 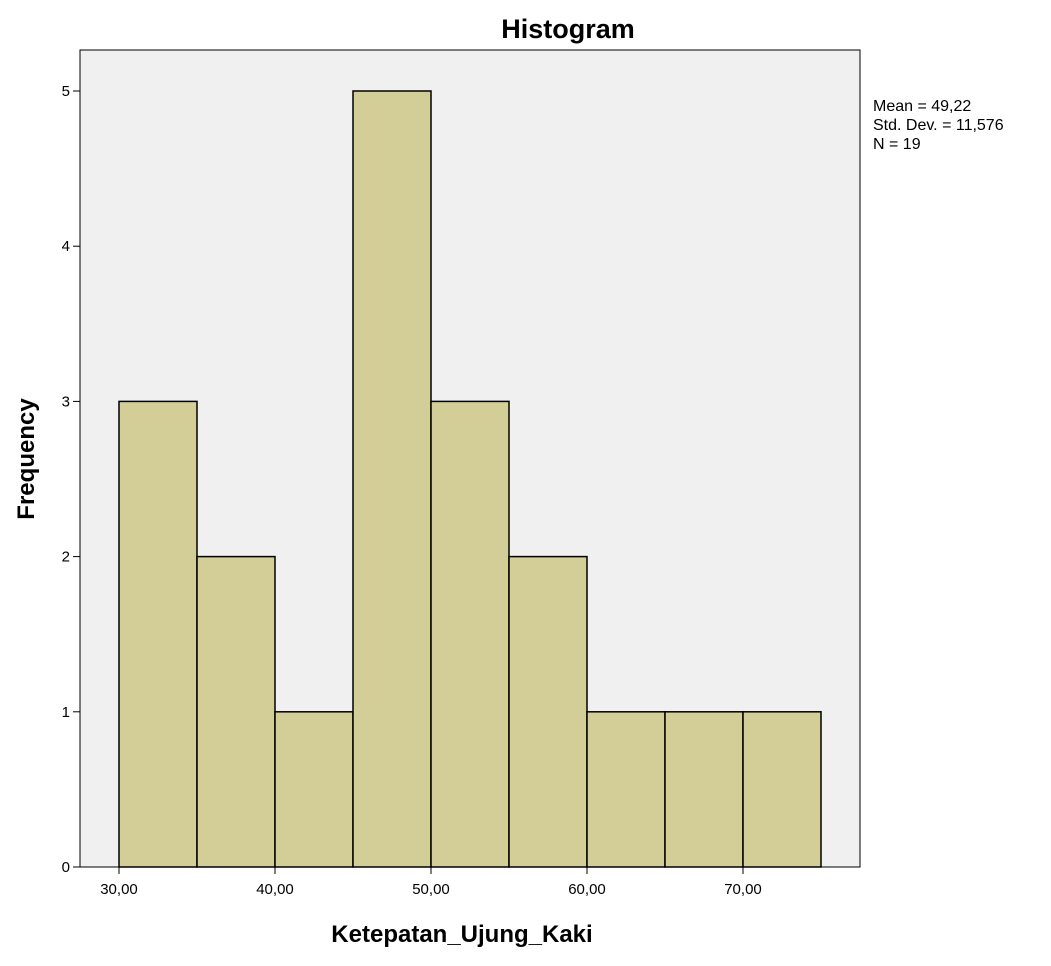 I want to click on x-tick-label: 70,00, so click(x=743, y=889).